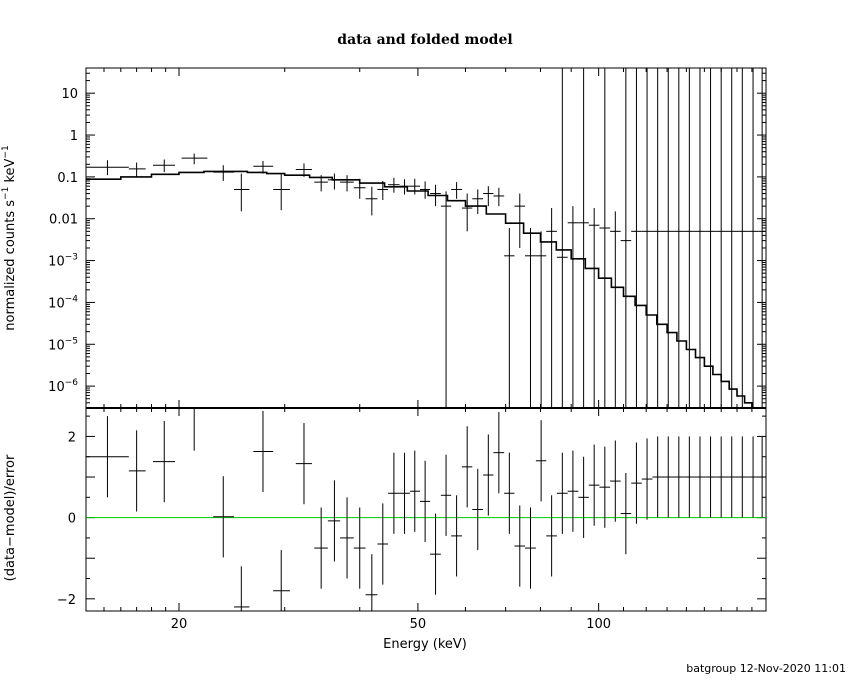 This screenshot has width=850, height=680. What do you see at coordinates (67, 178) in the screenshot?
I see `y-tick-label: 0.1` at bounding box center [67, 178].